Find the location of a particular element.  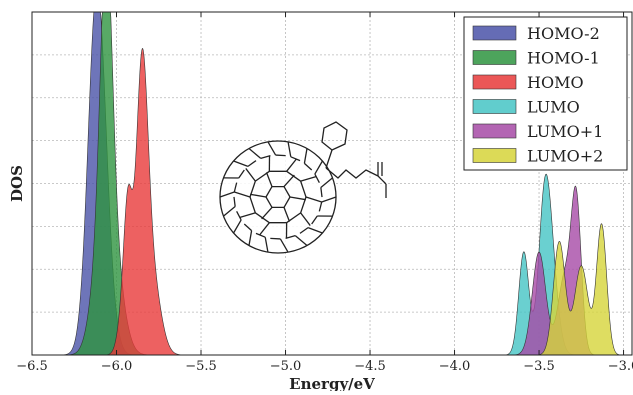

legend-label: HOMO is located at coordinates (555, 82).